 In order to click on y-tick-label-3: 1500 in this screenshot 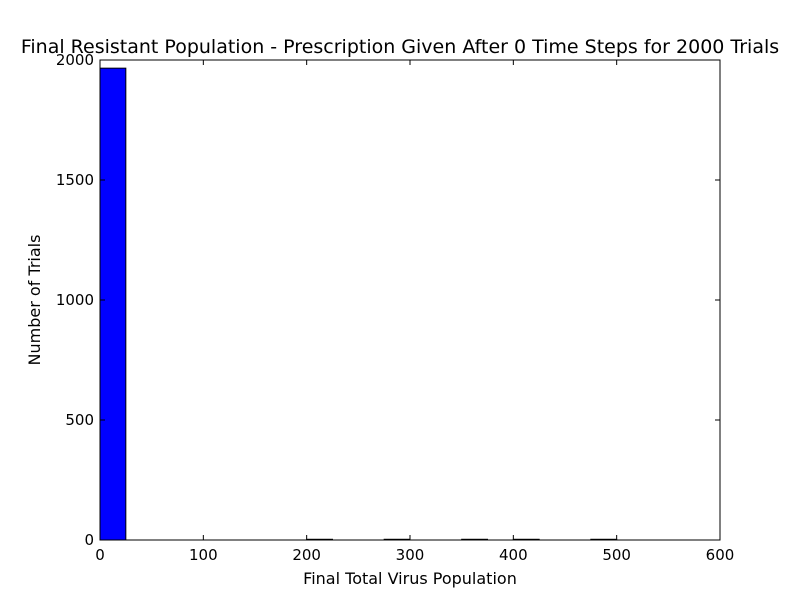, I will do `click(75, 180)`.